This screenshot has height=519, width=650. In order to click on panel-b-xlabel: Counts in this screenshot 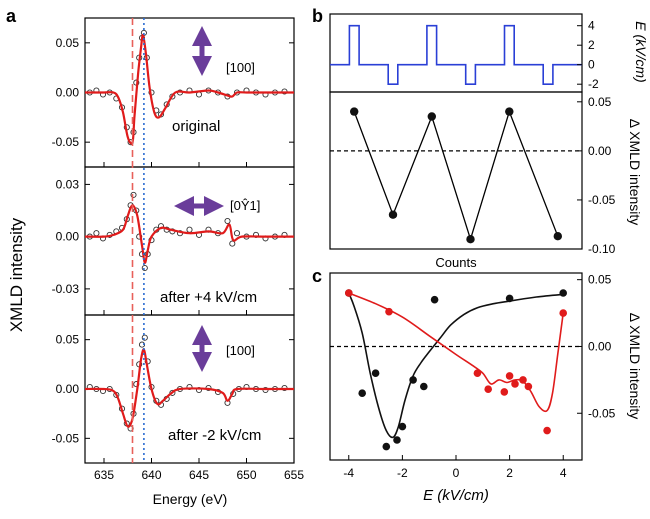, I will do `click(456, 262)`.